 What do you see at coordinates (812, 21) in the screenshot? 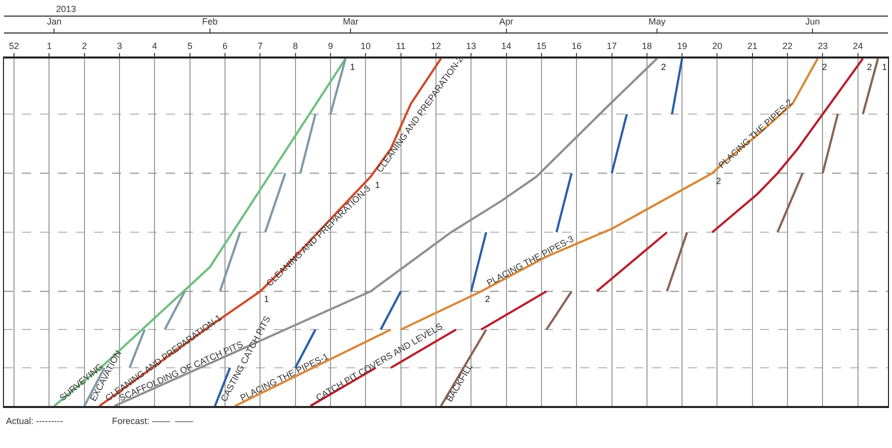
I see `x2-tick-label: Jun` at bounding box center [812, 21].